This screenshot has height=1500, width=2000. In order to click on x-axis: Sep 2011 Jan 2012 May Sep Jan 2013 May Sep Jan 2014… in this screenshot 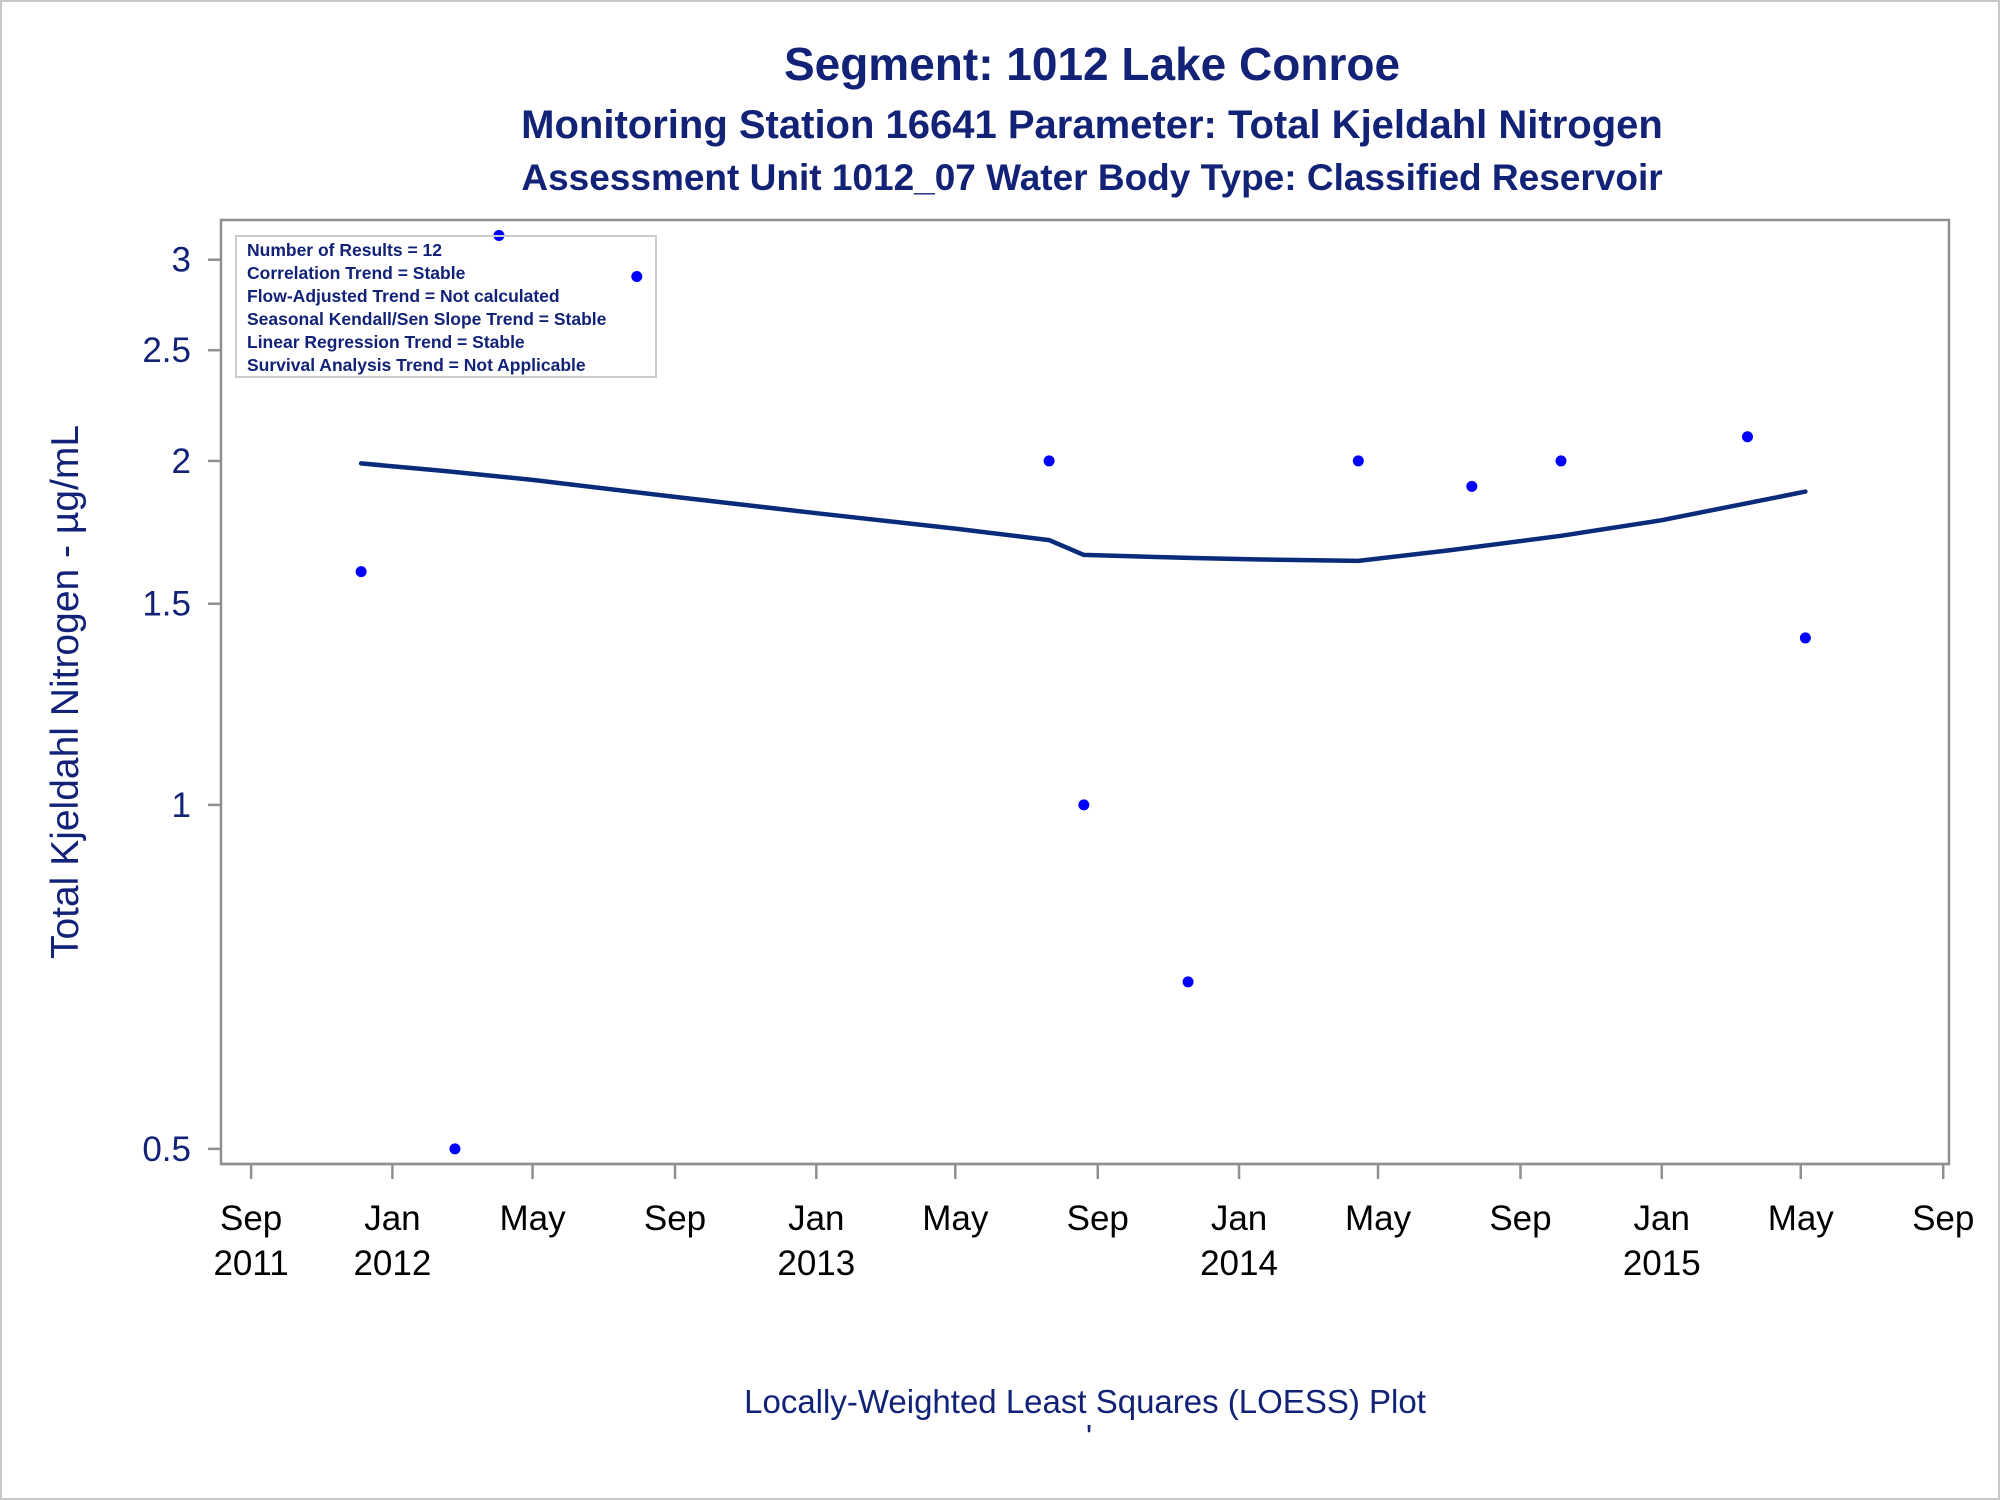, I will do `click(1093, 1222)`.